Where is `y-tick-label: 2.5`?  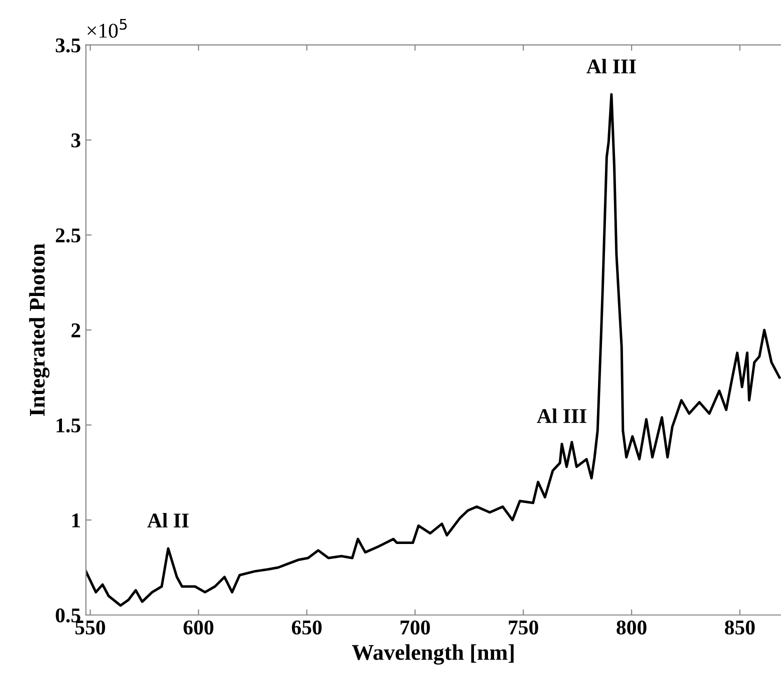
y-tick-label: 2.5 is located at coordinates (68, 235).